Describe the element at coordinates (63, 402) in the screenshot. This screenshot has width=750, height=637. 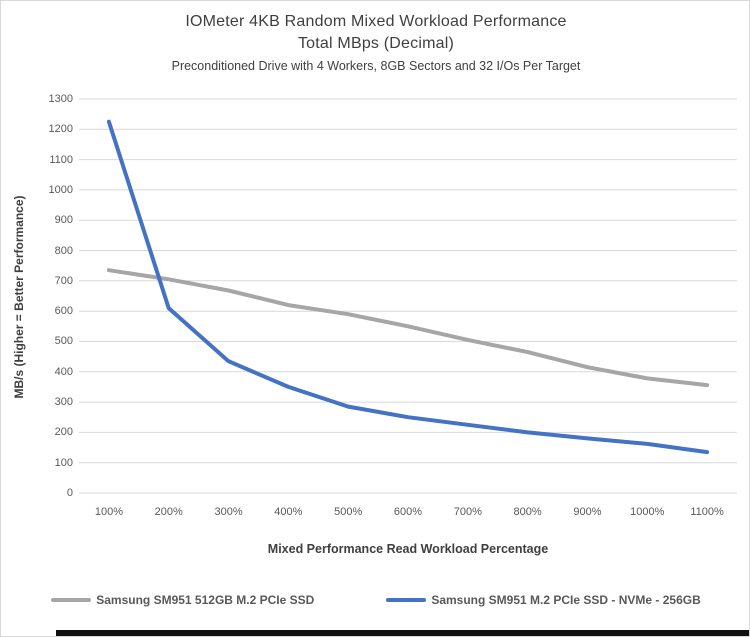
I see `y-tick-label: 300` at that location.